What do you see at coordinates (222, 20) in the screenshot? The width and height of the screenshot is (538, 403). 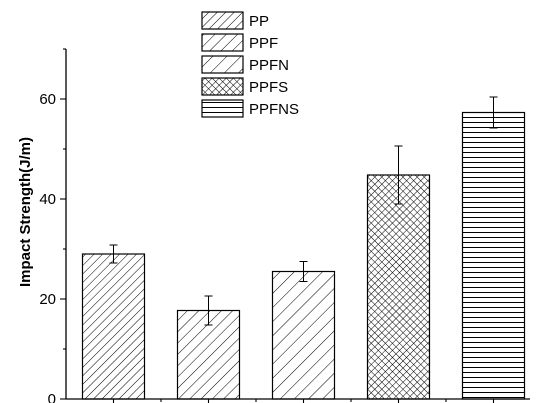 I see `legend-swatch-pp` at bounding box center [222, 20].